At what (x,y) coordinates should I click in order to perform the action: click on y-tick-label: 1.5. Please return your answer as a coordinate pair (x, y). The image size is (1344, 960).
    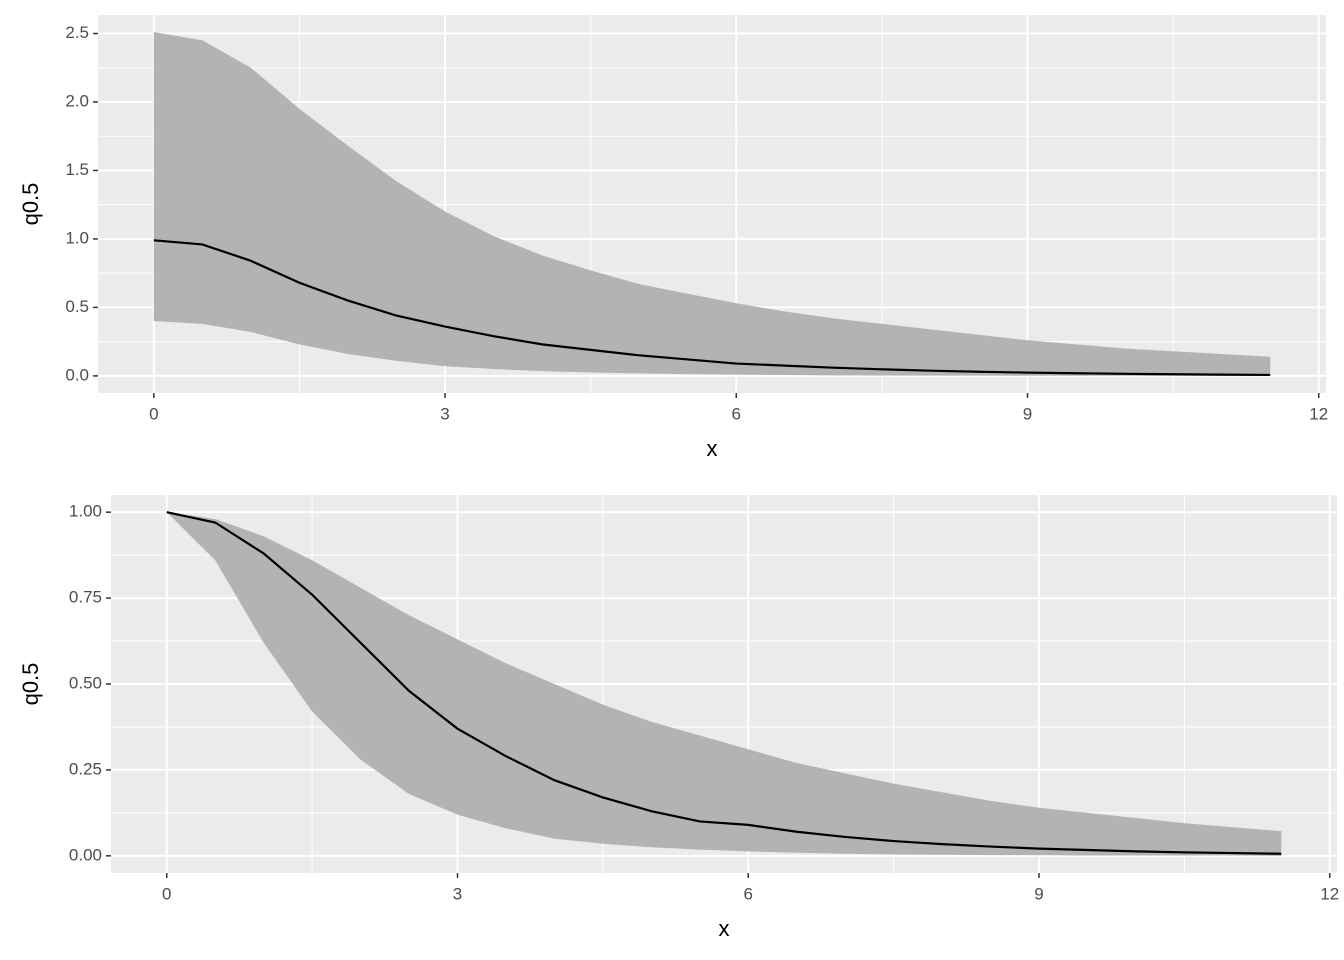
    Looking at the image, I should click on (77, 169).